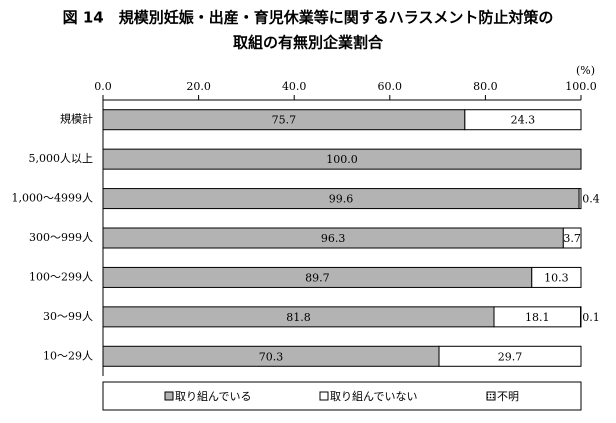 The height and width of the screenshot is (423, 616). What do you see at coordinates (294, 86) in the screenshot?
I see `x-tick-label: 40.0` at bounding box center [294, 86].